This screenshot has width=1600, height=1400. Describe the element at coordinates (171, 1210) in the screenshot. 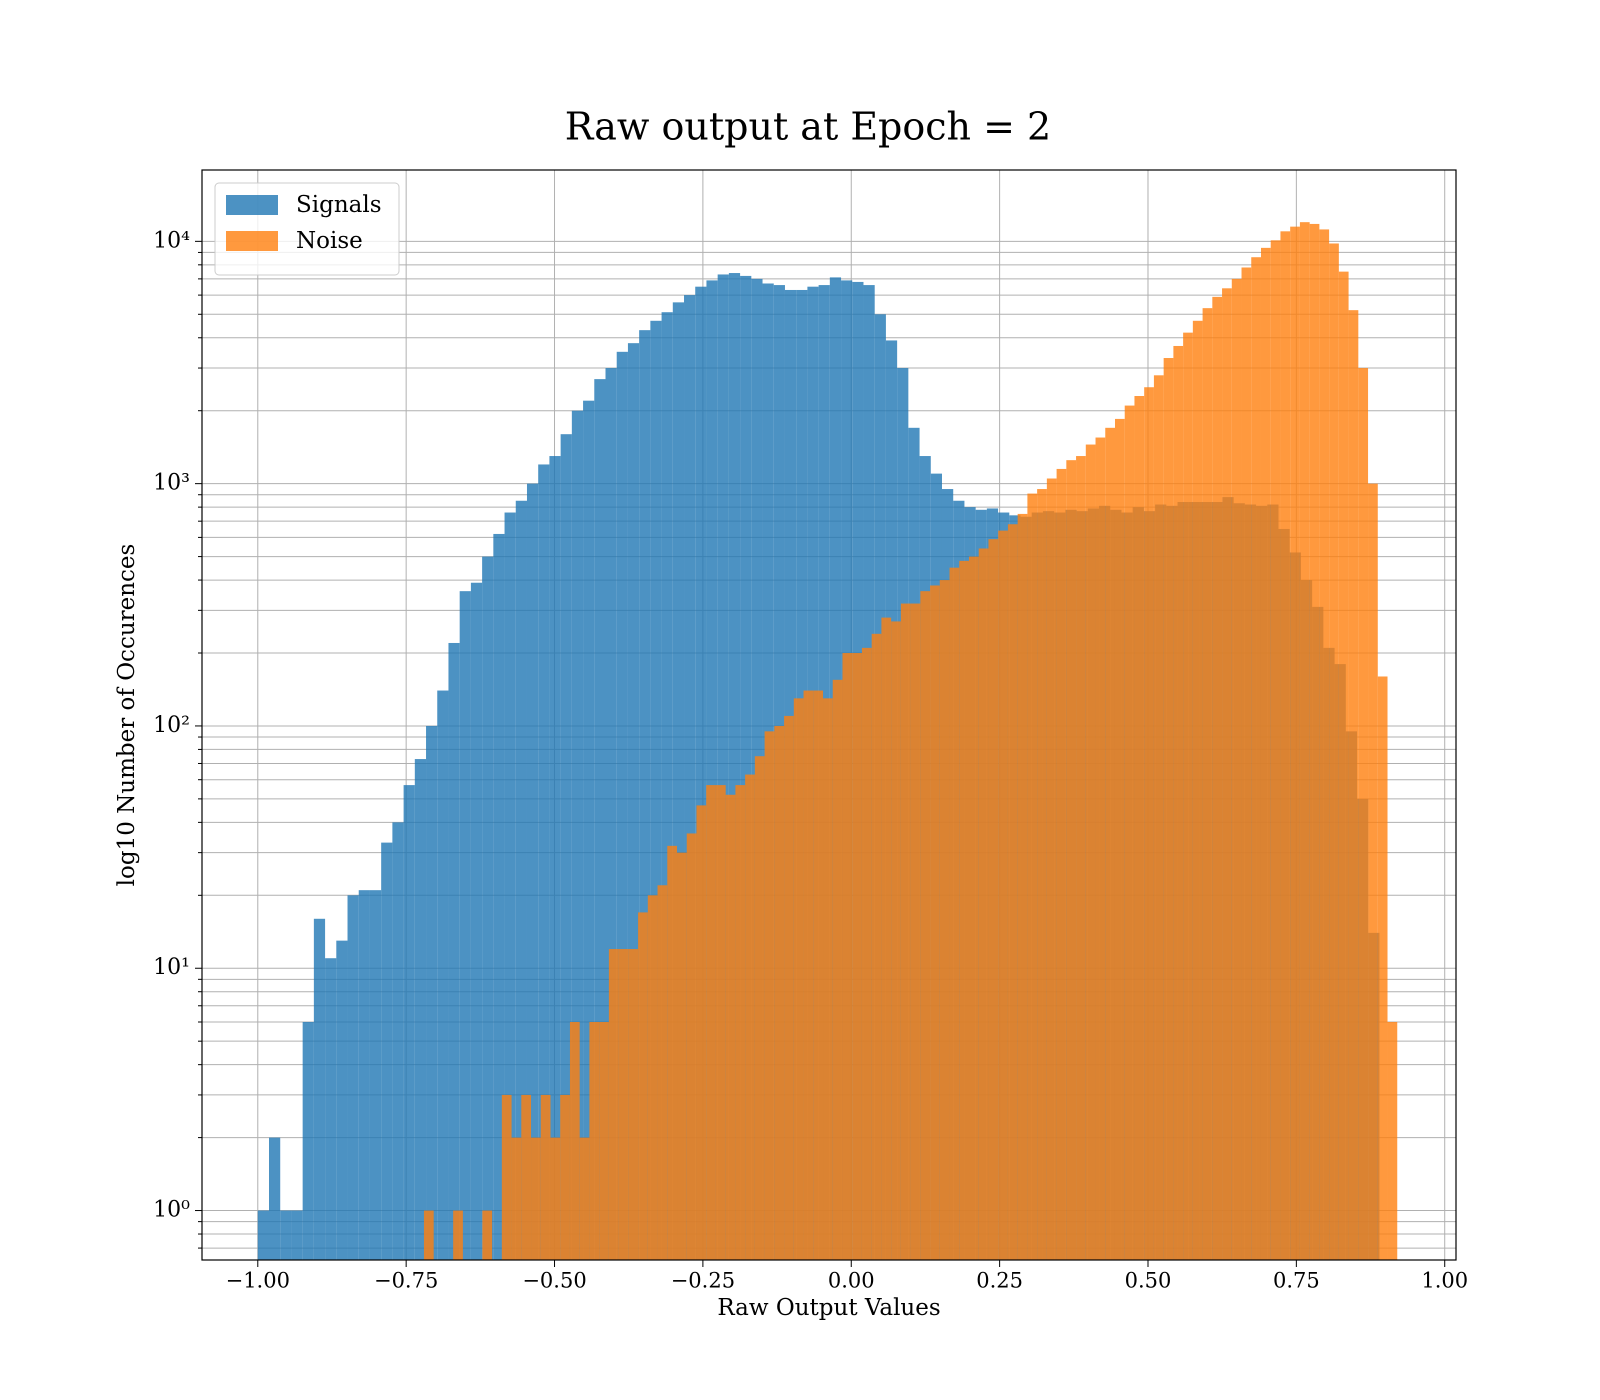

I see `y-tick-label: 10⁰` at that location.